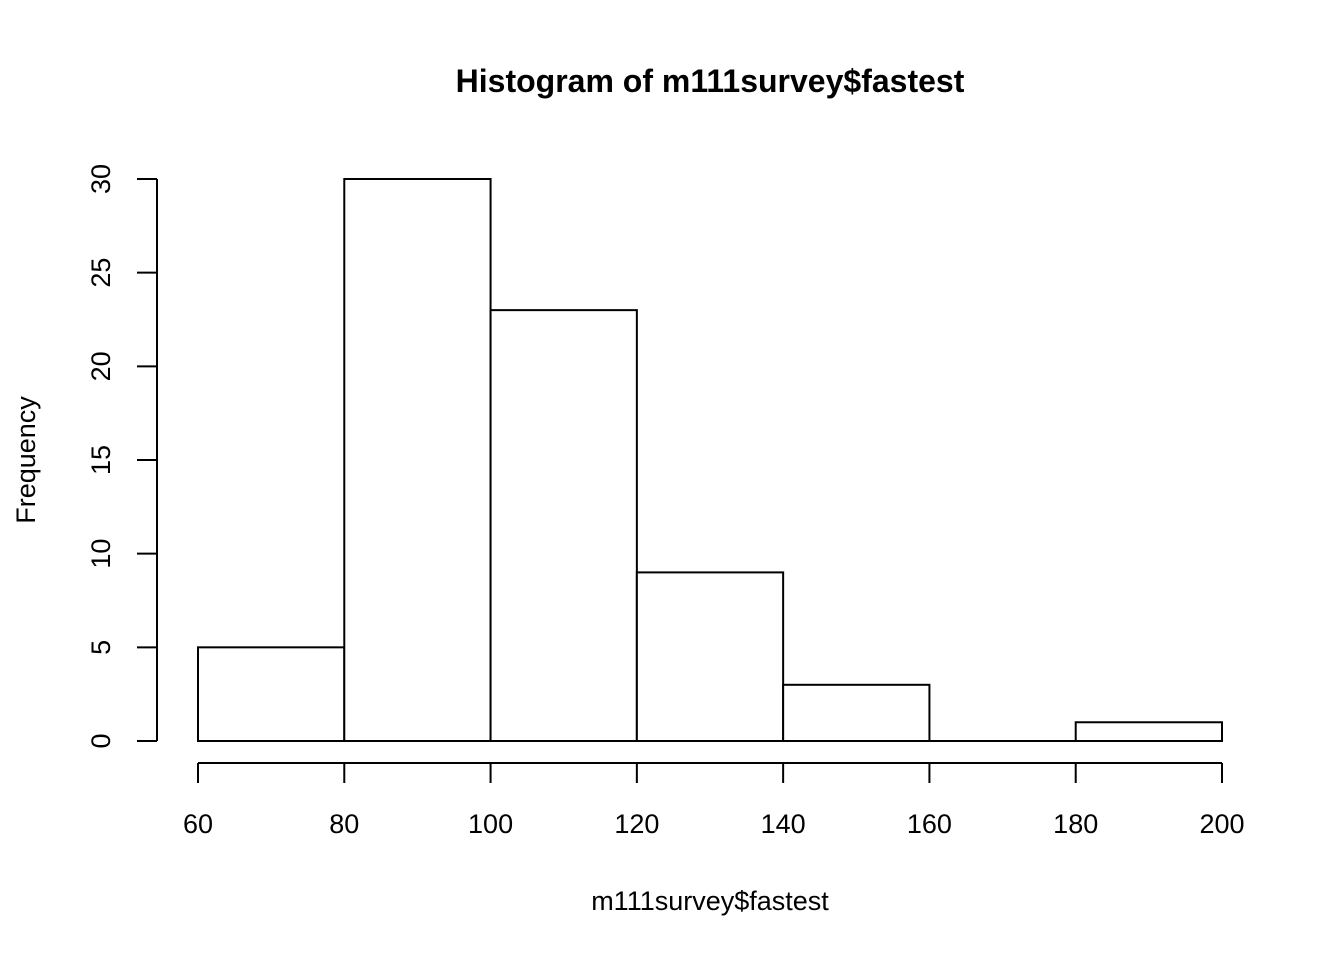  What do you see at coordinates (1221, 824) in the screenshot?
I see `x-tick-label: 200` at bounding box center [1221, 824].